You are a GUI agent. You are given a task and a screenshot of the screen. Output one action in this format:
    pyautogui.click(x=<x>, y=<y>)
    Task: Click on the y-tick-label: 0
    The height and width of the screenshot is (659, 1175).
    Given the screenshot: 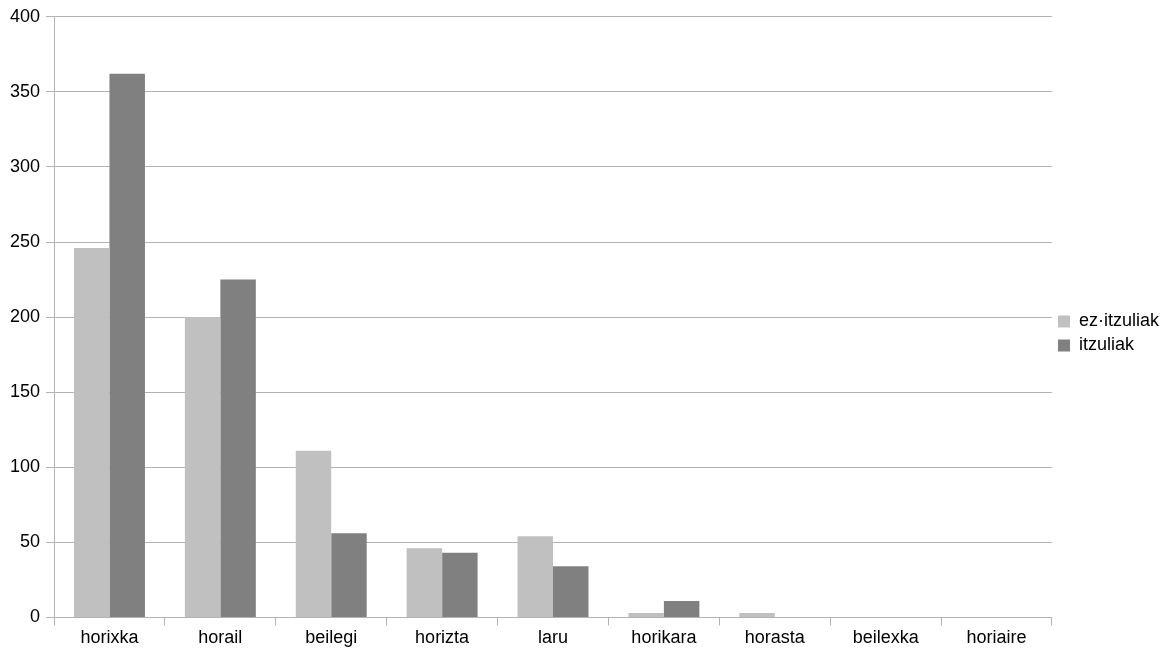 What is the action you would take?
    pyautogui.click(x=35, y=616)
    